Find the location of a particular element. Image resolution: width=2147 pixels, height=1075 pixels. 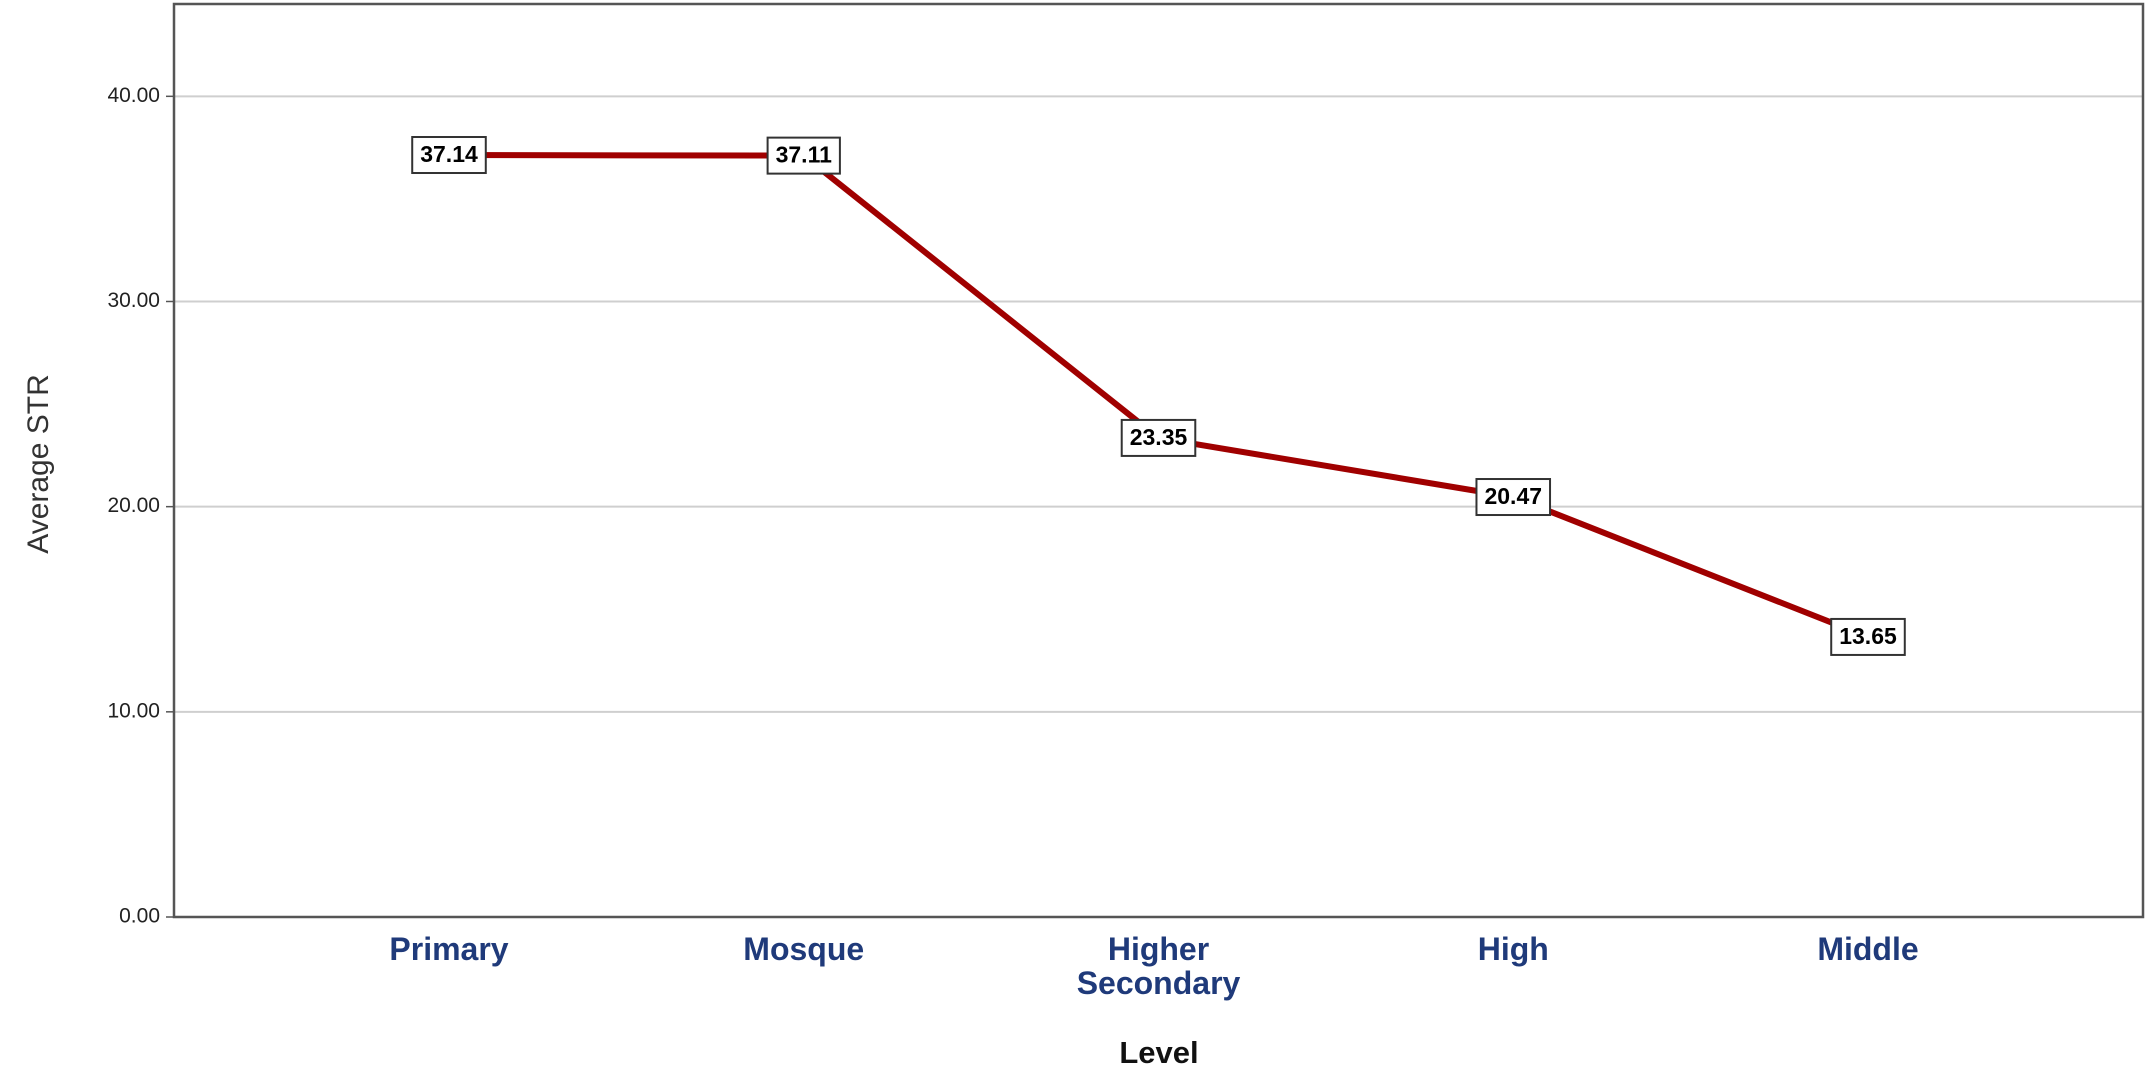

data-label: 13.65 is located at coordinates (1868, 636).